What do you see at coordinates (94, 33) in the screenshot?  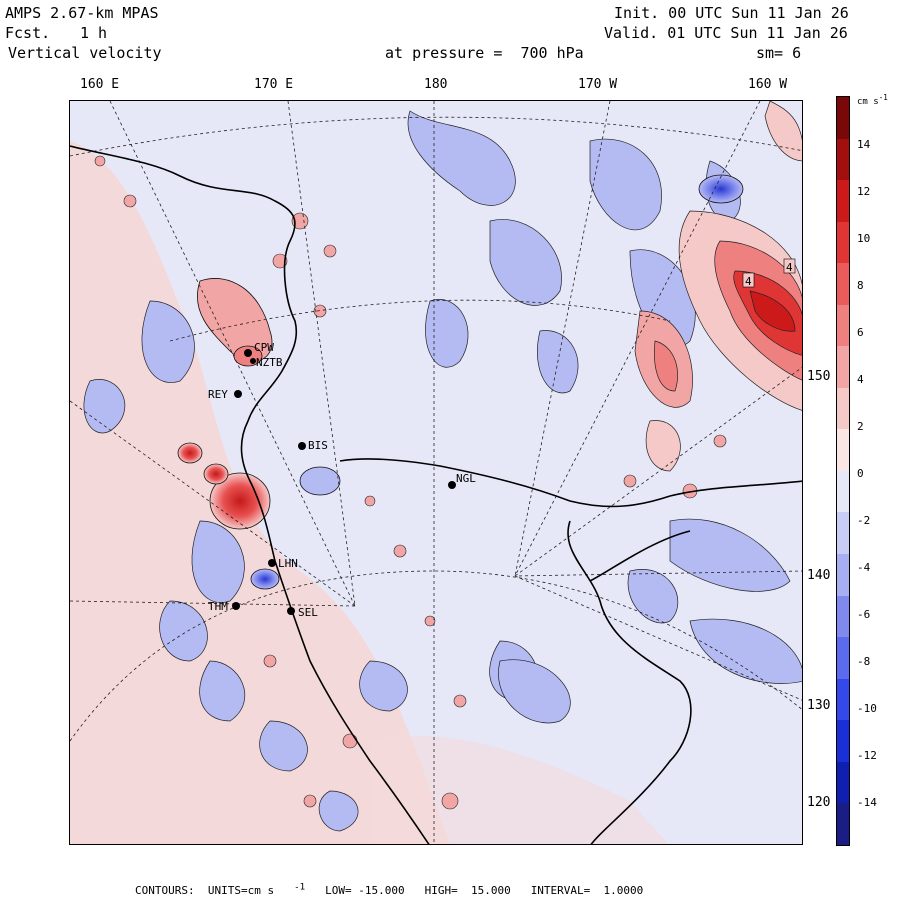 I see `forecast-value: 1 h` at bounding box center [94, 33].